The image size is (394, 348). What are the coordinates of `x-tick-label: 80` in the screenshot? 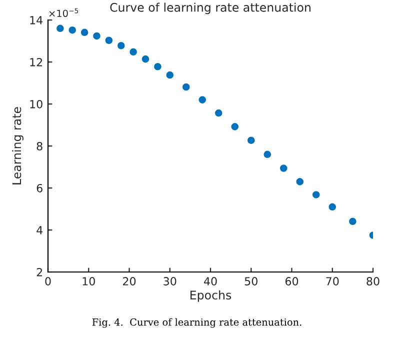 It's located at (373, 281).